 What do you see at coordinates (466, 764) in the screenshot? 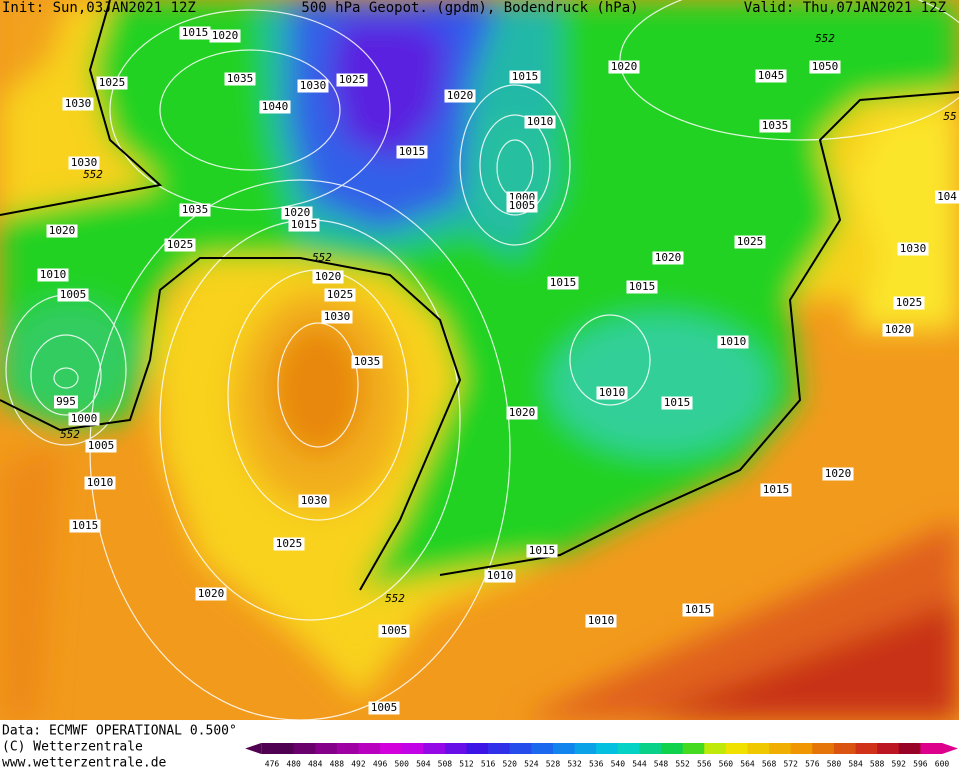
I see `legend-label: 512` at bounding box center [466, 764].